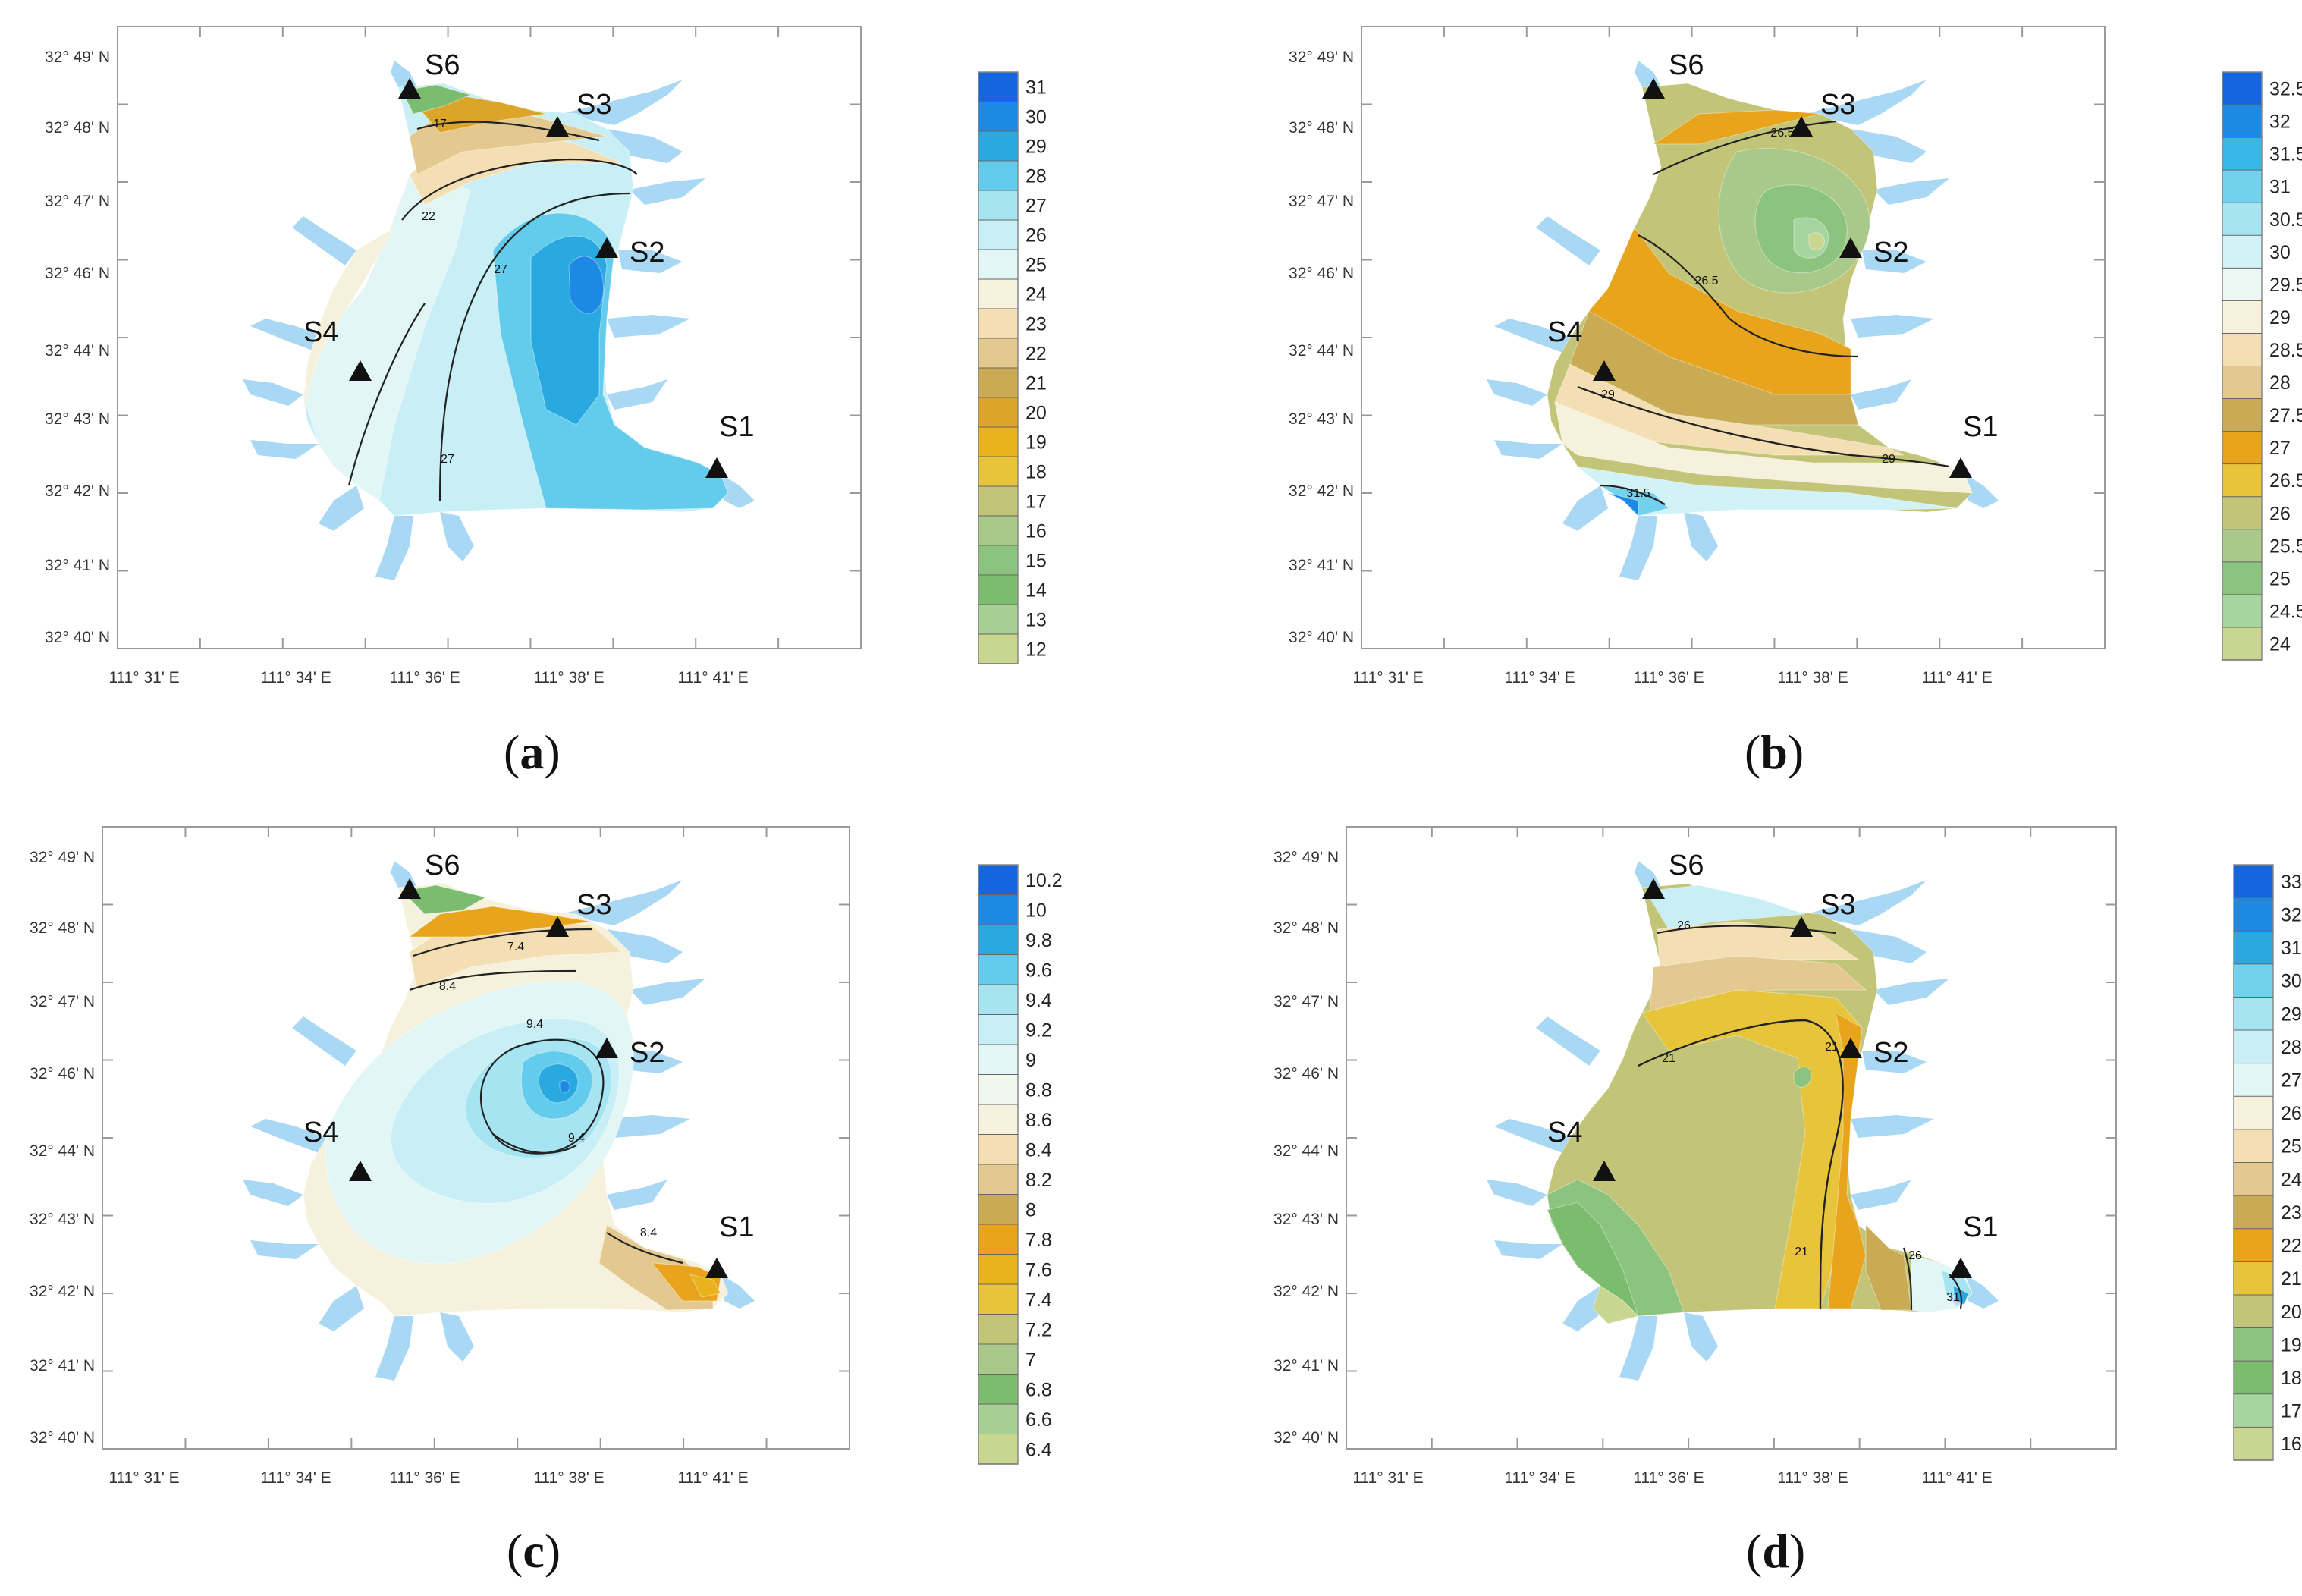 The width and height of the screenshot is (2302, 1596). Describe the element at coordinates (2291, 1246) in the screenshot. I see `colorbar-tick: 22` at that location.